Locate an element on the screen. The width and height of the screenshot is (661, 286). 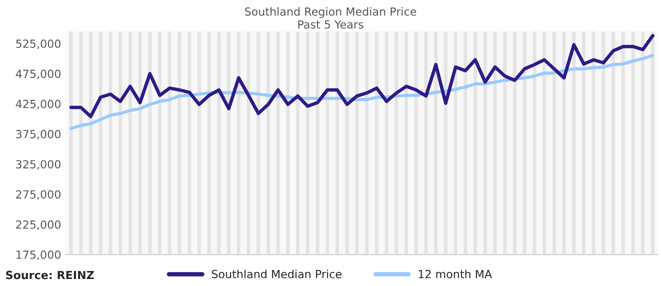
y-tick-label: 325,000 is located at coordinates (38, 165).